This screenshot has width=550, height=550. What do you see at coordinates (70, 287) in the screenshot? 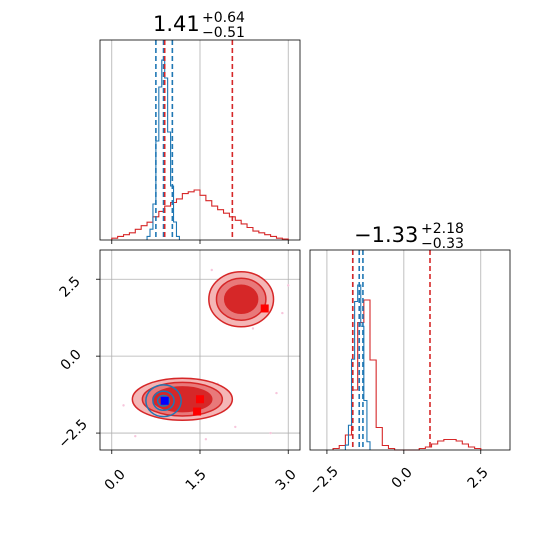
I see `y-tick-label: 2.5` at bounding box center [70, 287].